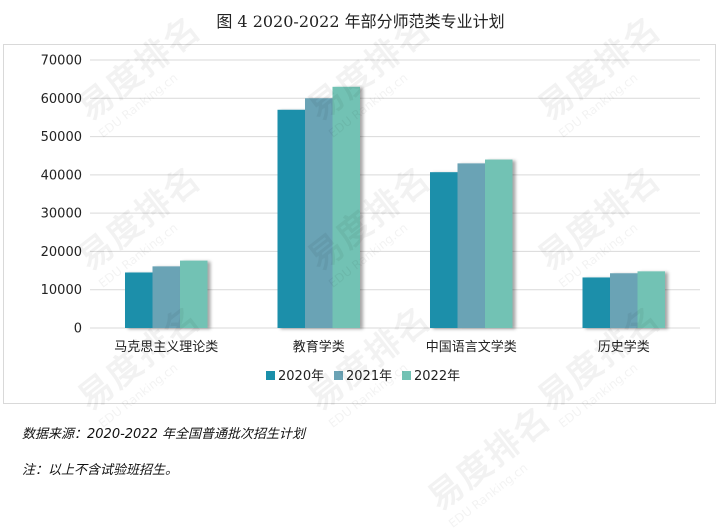 This screenshot has width=721, height=531. Describe the element at coordinates (319, 347) in the screenshot. I see `x-category-label: 教育学类` at that location.